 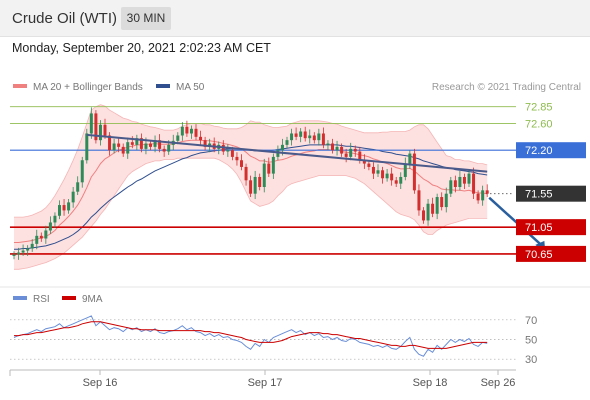 I want to click on x-axis: Sep 16 Sep 17 Sep 18 Sep 26, so click(x=262, y=379).